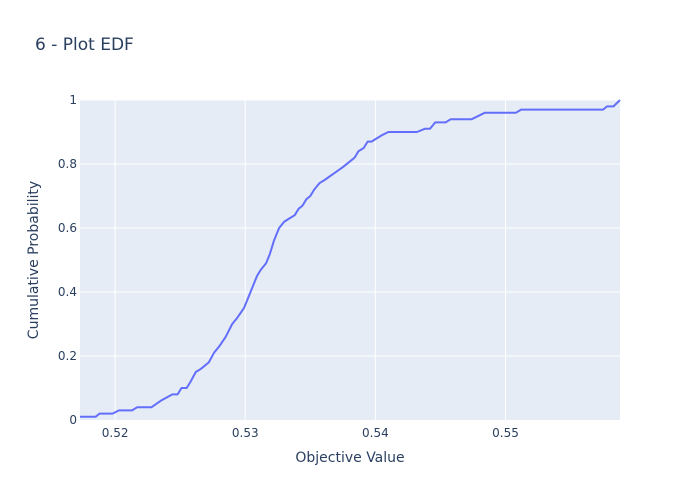 The width and height of the screenshot is (700, 500). Describe the element at coordinates (349, 458) in the screenshot. I see `x-axis-title: Objective Value` at that location.